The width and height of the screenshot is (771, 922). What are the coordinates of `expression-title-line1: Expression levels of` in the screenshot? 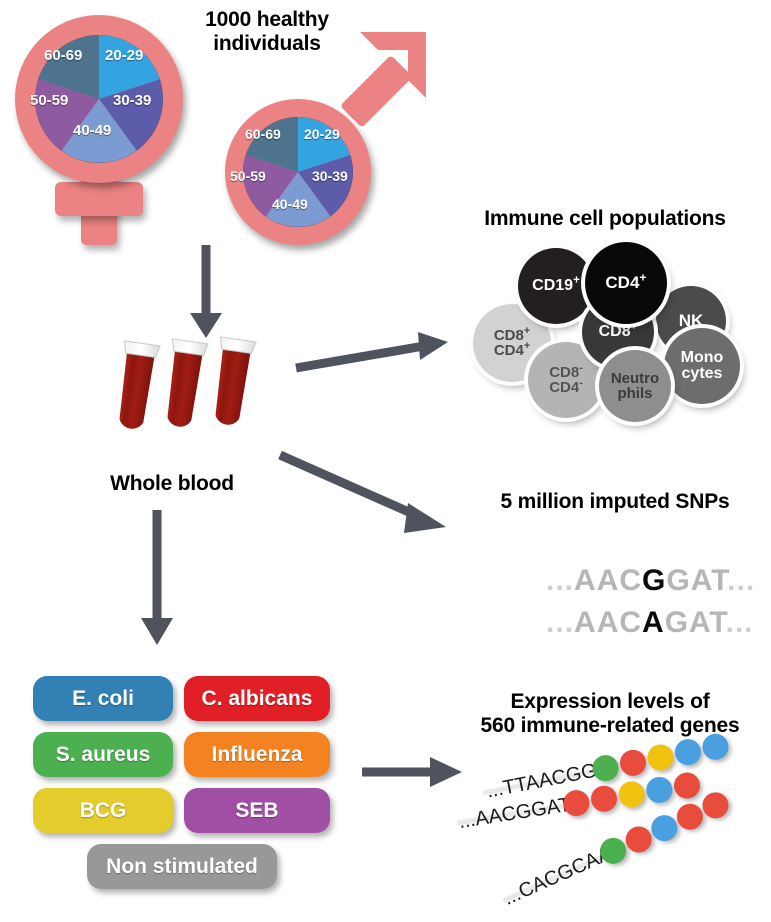 It's located at (610, 701).